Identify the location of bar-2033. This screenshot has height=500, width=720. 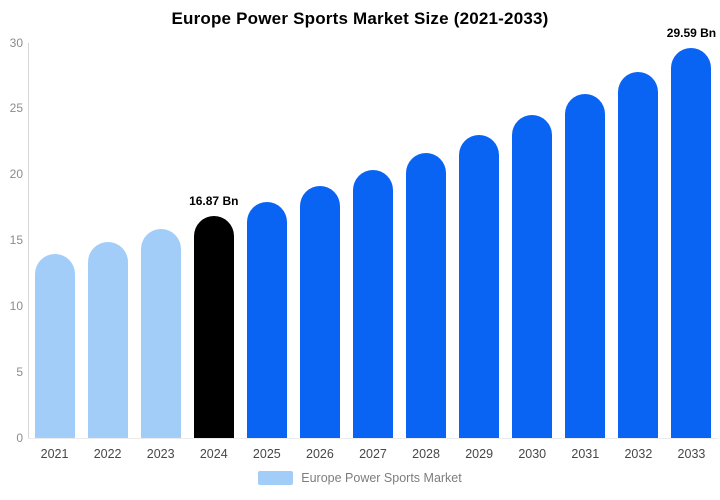
(691, 243).